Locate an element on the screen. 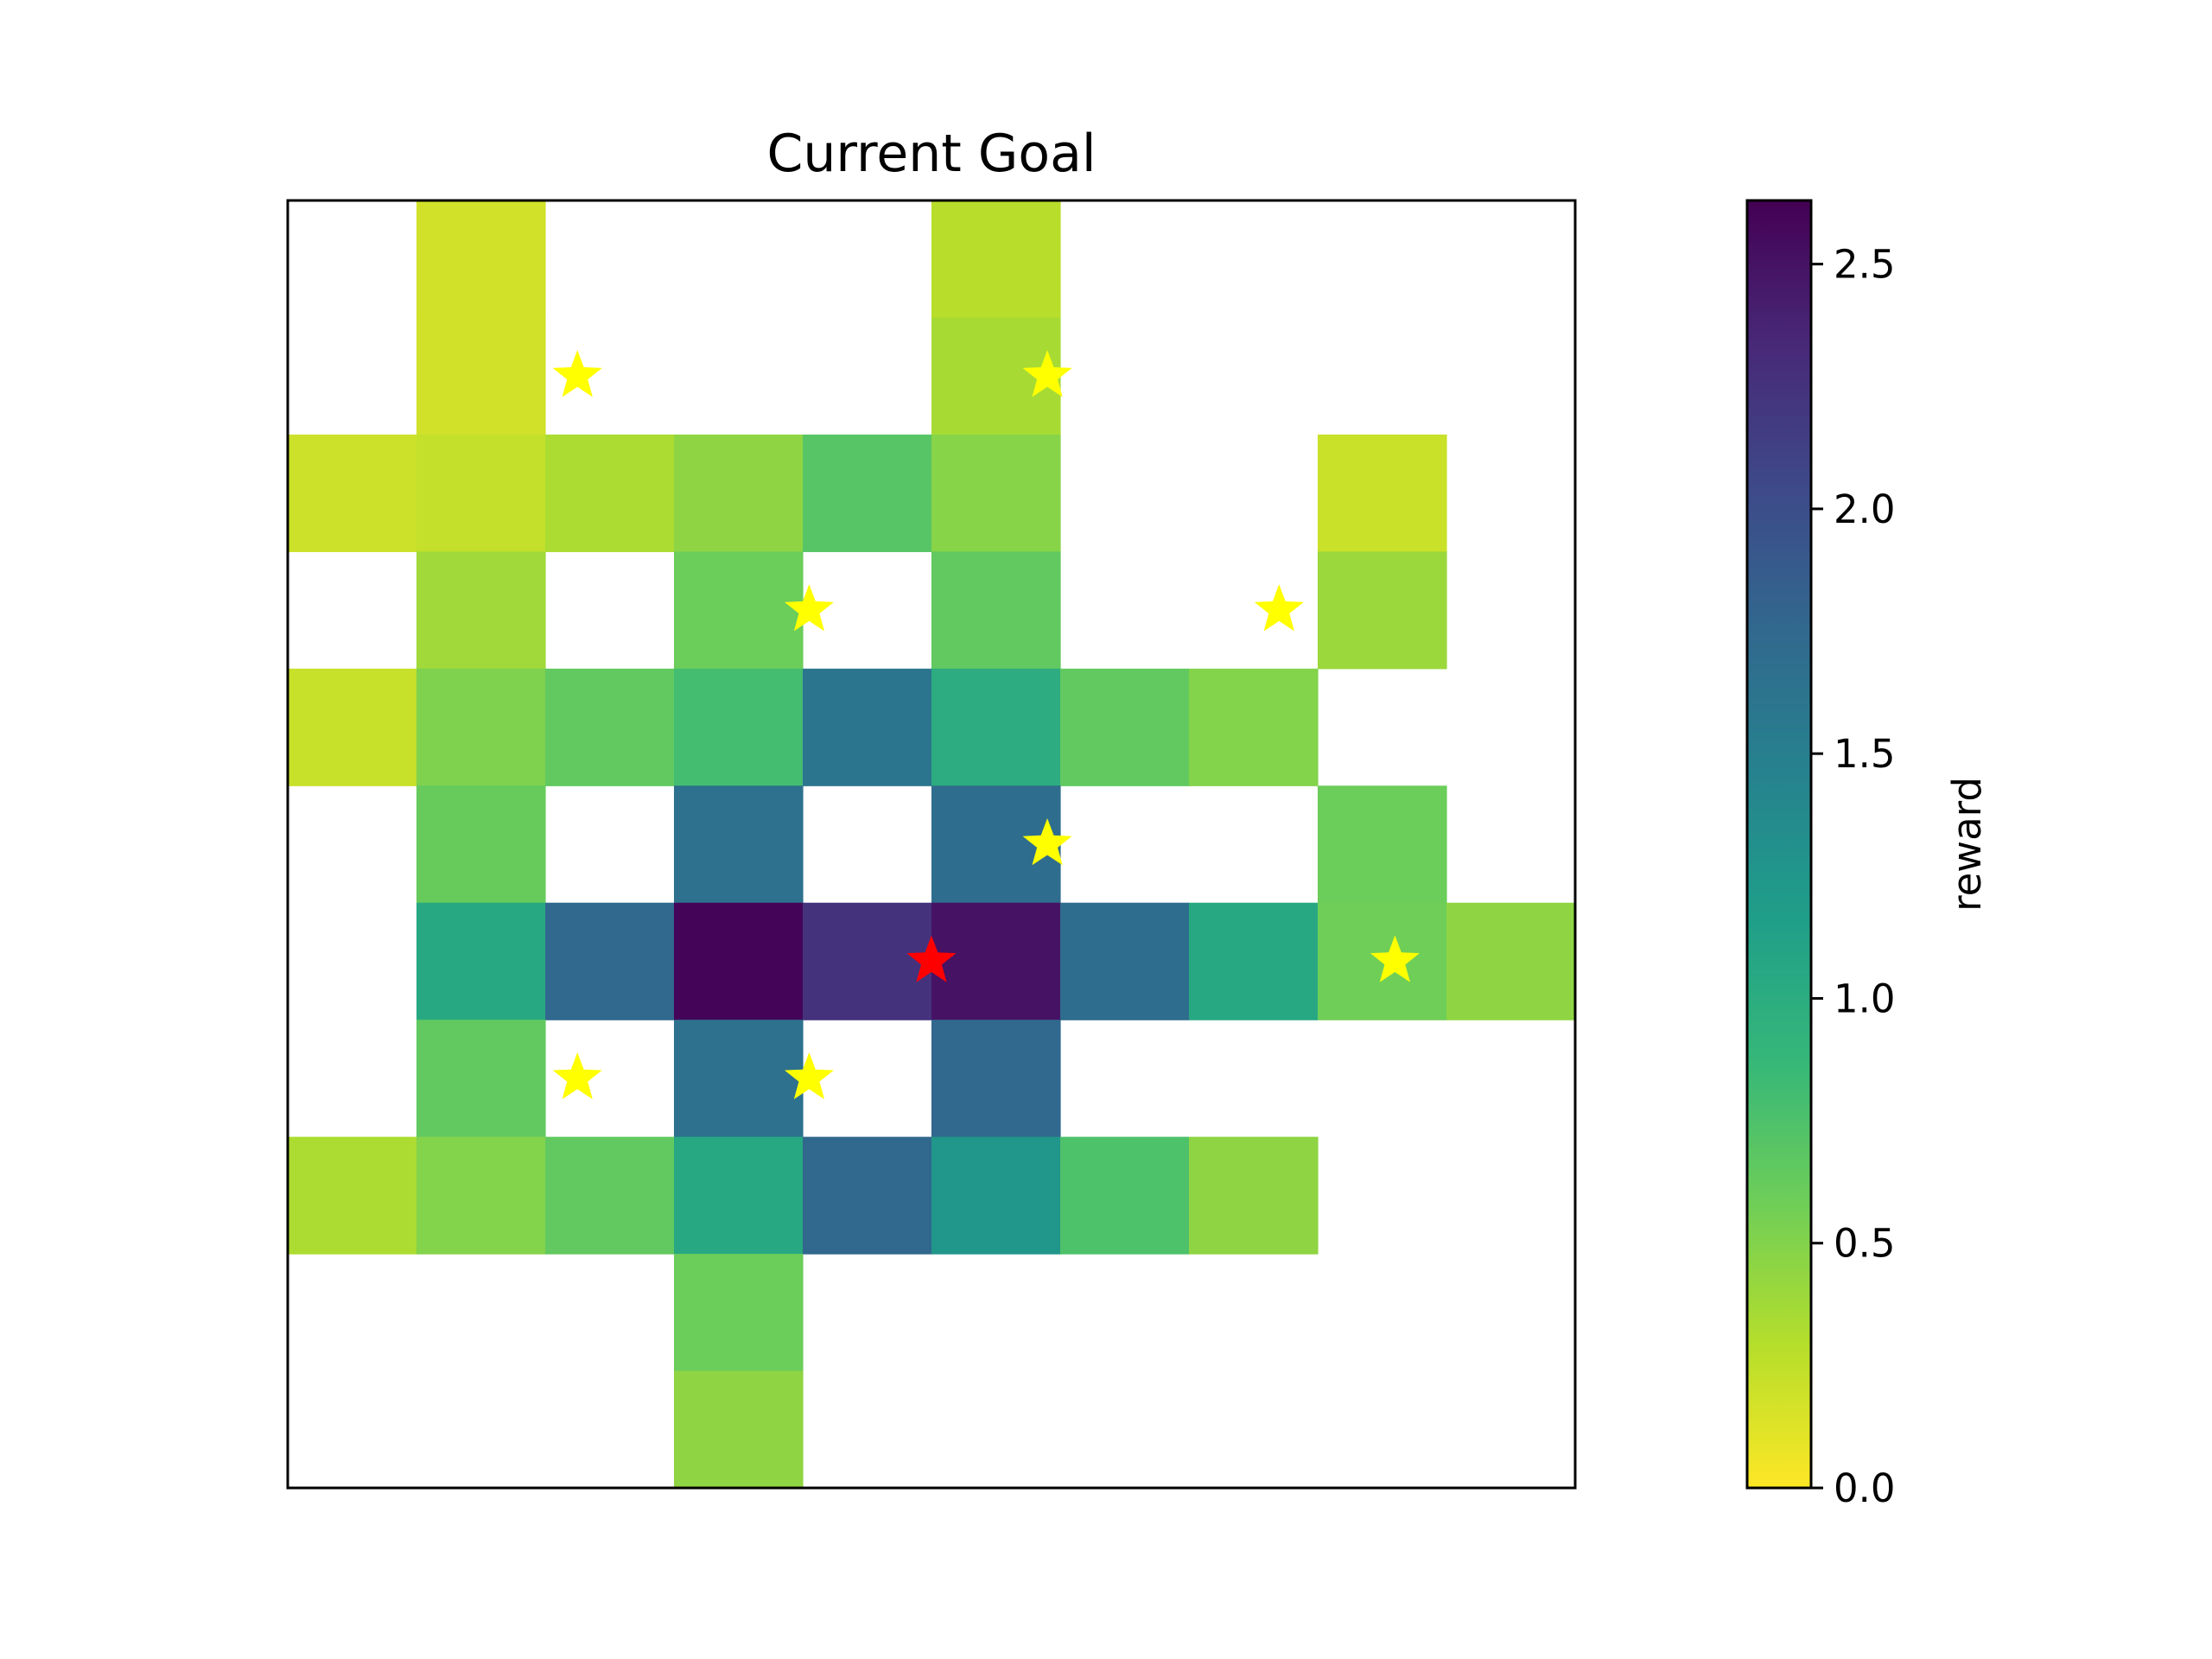  colorbar-tick-label: 2.5 is located at coordinates (1865, 265).